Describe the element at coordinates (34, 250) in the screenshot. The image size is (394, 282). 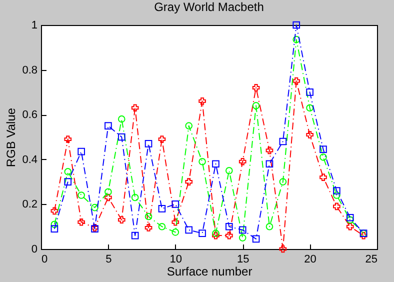
I see `y-tick-label: 0` at that location.